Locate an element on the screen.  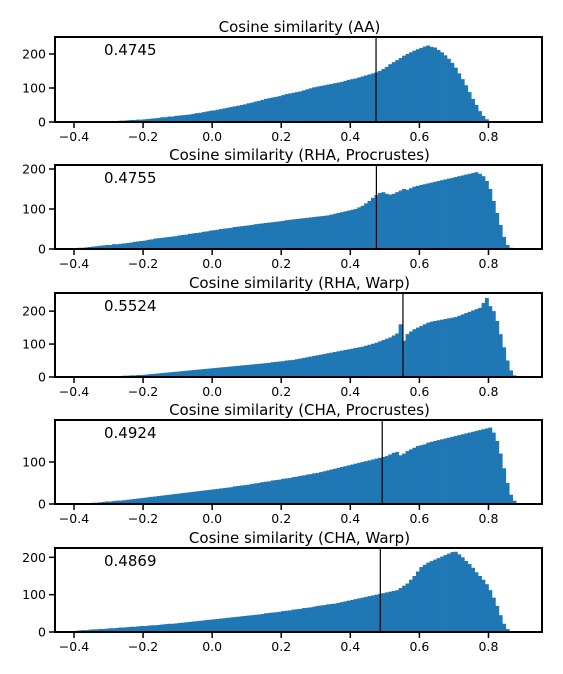
mean-annotation: 0.4924 is located at coordinates (130, 433).